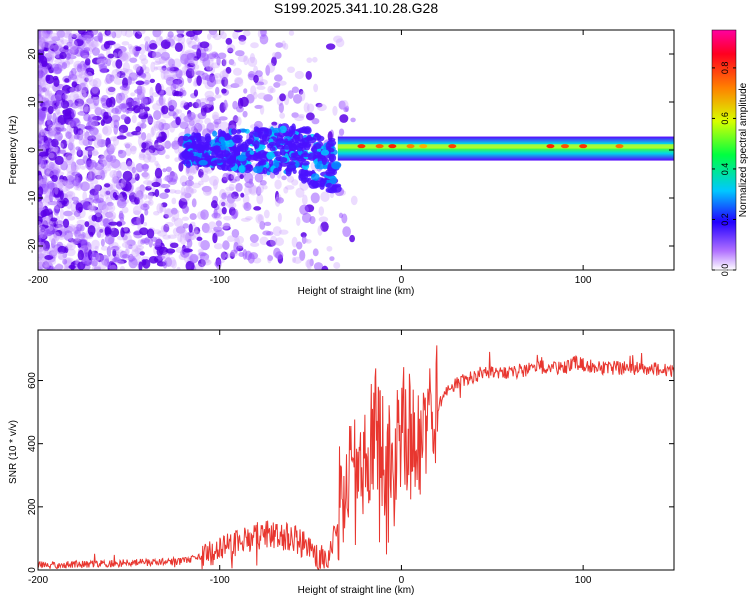 The image size is (750, 600). Describe the element at coordinates (32, 380) in the screenshot. I see `snr-y-tick-label: 600` at that location.